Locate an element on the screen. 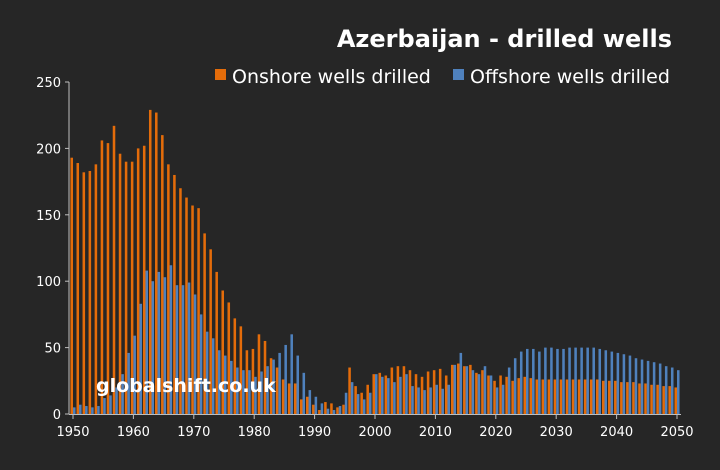 The height and width of the screenshot is (470, 720). offshore-bar-1951 is located at coordinates (80, 409).